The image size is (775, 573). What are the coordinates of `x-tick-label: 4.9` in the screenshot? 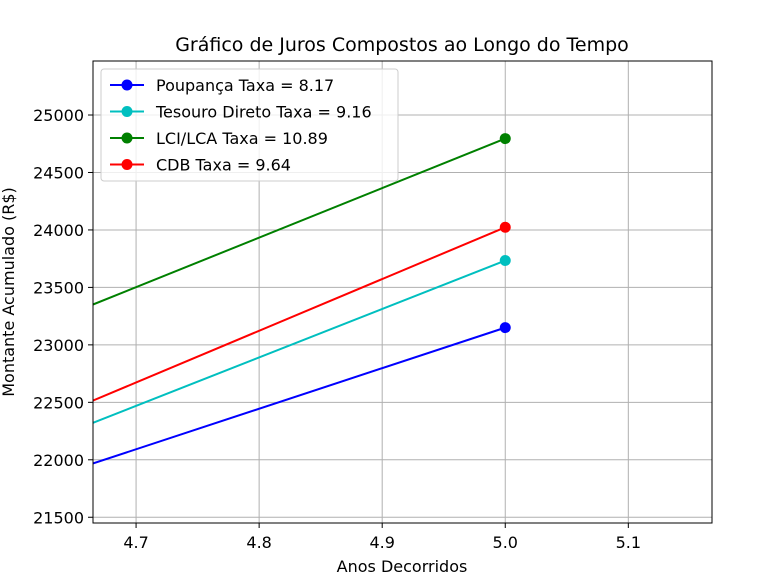 It's located at (381, 542).